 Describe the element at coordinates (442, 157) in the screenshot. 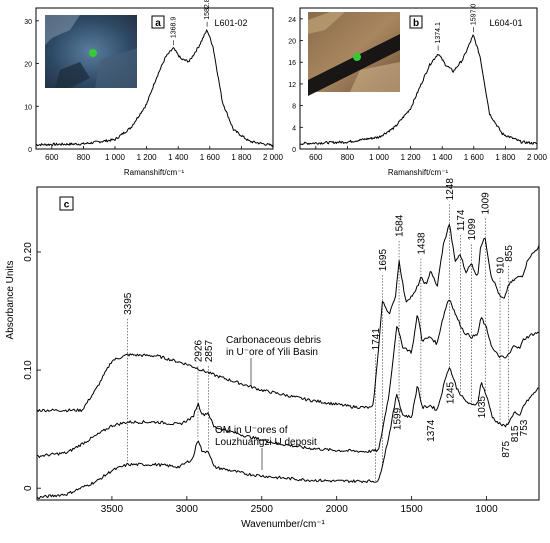

I see `b-xtick-label: 1 400` at that location.